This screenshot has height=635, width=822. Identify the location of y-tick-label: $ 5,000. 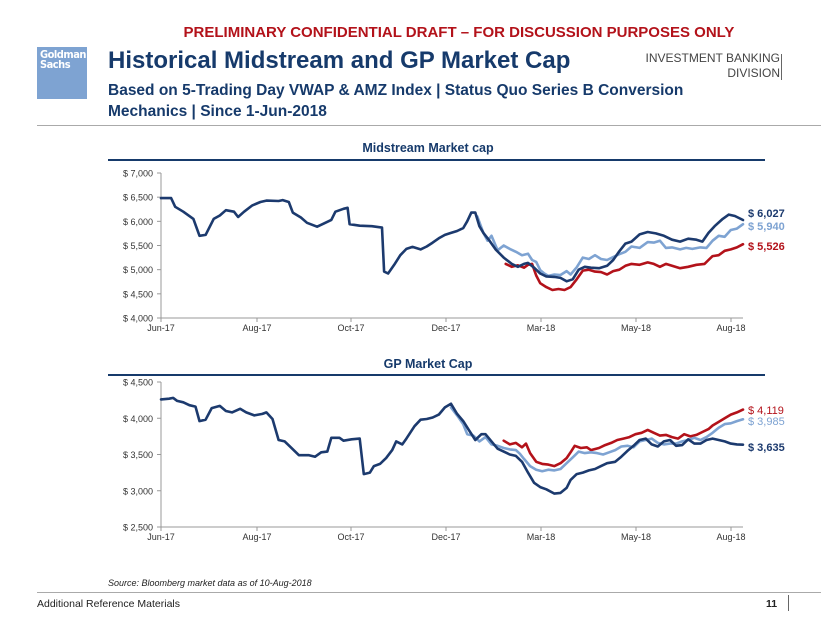
(138, 270).